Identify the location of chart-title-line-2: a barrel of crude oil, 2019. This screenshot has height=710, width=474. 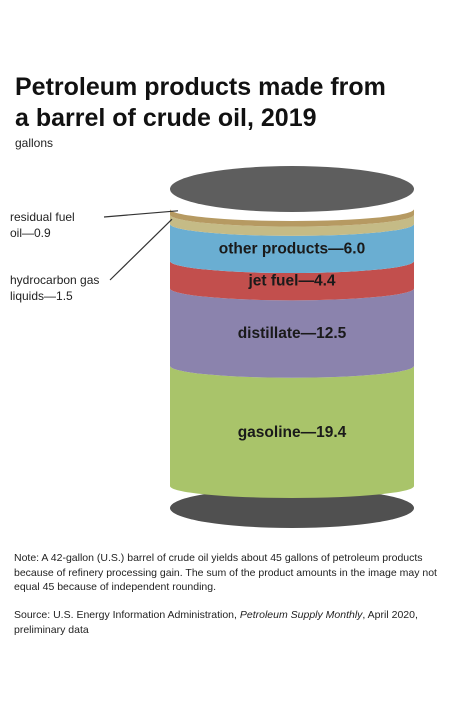
(166, 118).